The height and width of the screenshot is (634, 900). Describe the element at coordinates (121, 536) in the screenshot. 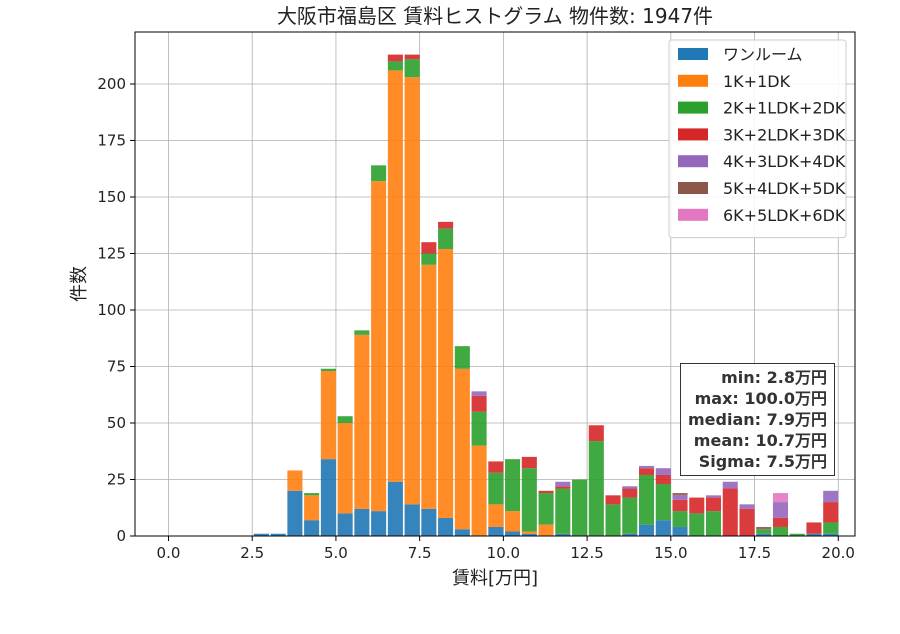

I see `y-tick-label: 0` at that location.